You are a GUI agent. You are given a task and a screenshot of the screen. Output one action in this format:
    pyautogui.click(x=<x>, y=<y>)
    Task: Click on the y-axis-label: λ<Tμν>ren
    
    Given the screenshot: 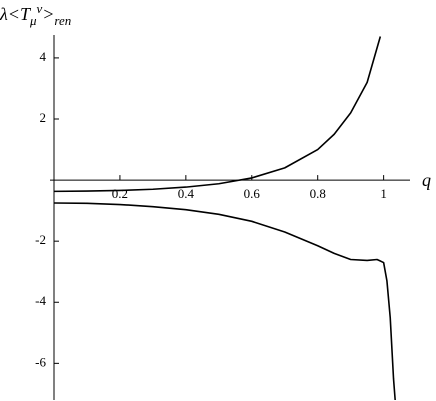 What is the action you would take?
    pyautogui.click(x=35, y=14)
    